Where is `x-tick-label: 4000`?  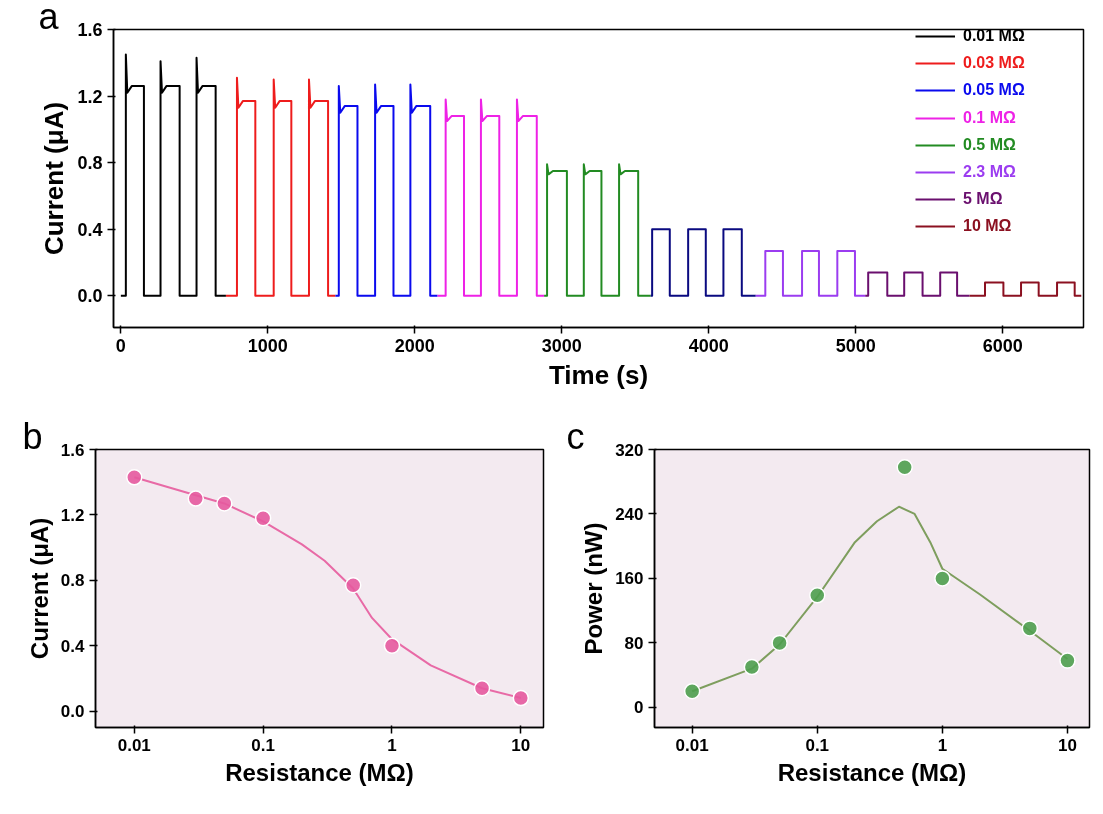 x-tick-label: 4000 is located at coordinates (708, 345).